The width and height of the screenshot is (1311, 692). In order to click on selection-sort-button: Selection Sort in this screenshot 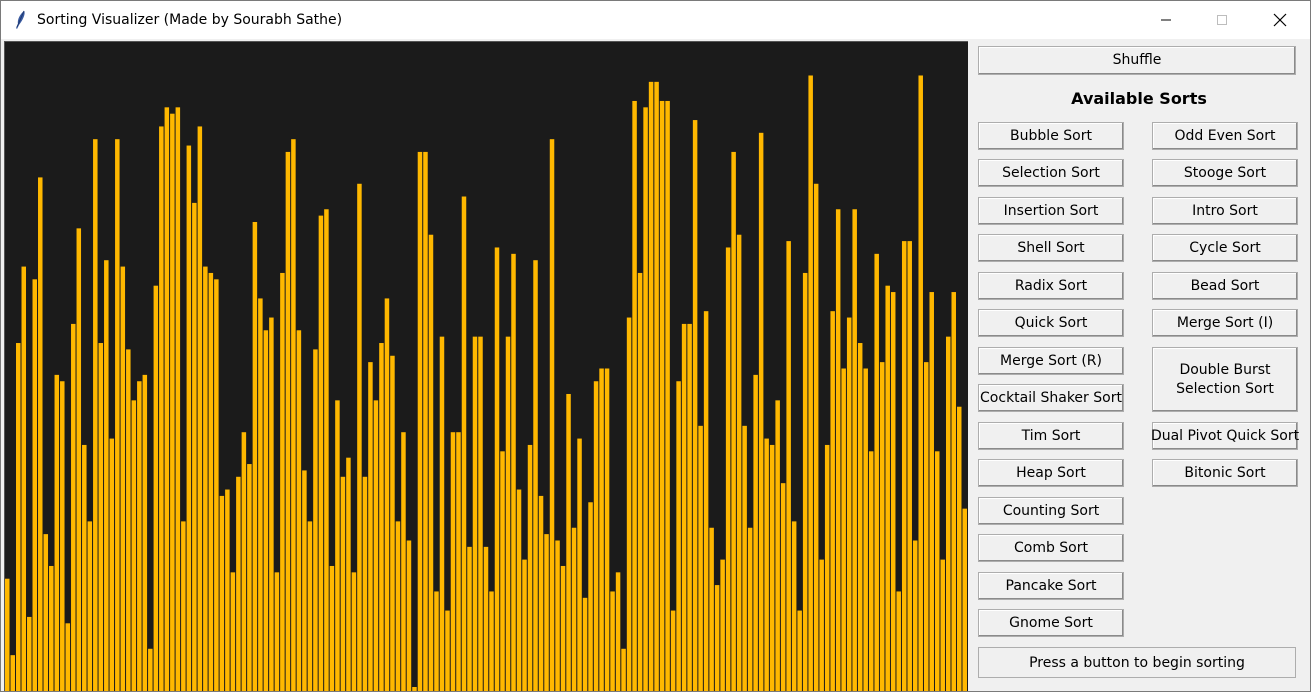, I will do `click(1051, 173)`.